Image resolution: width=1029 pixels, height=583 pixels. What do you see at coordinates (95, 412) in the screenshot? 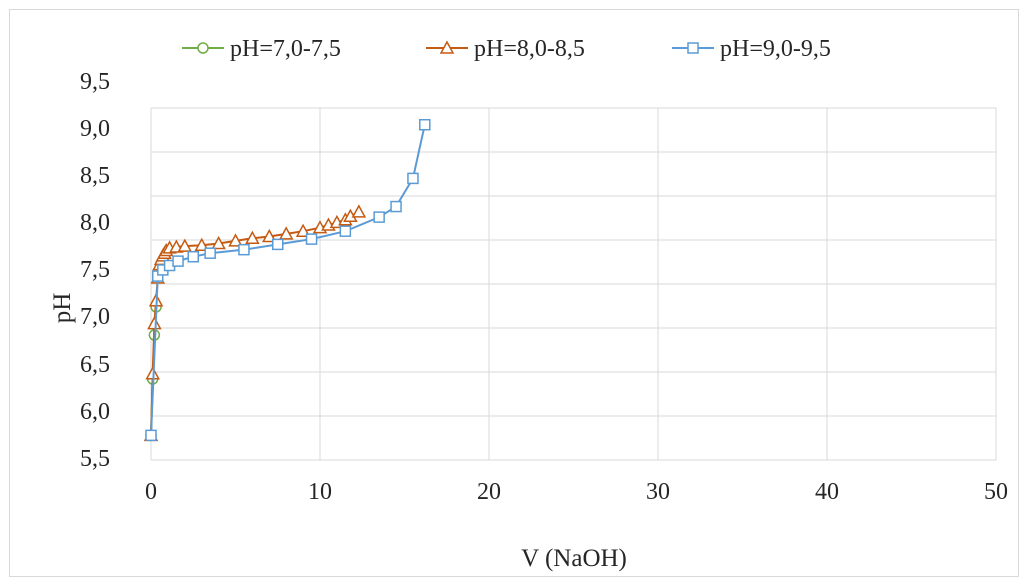
I see `y-tick-label: 6,0` at bounding box center [95, 412].